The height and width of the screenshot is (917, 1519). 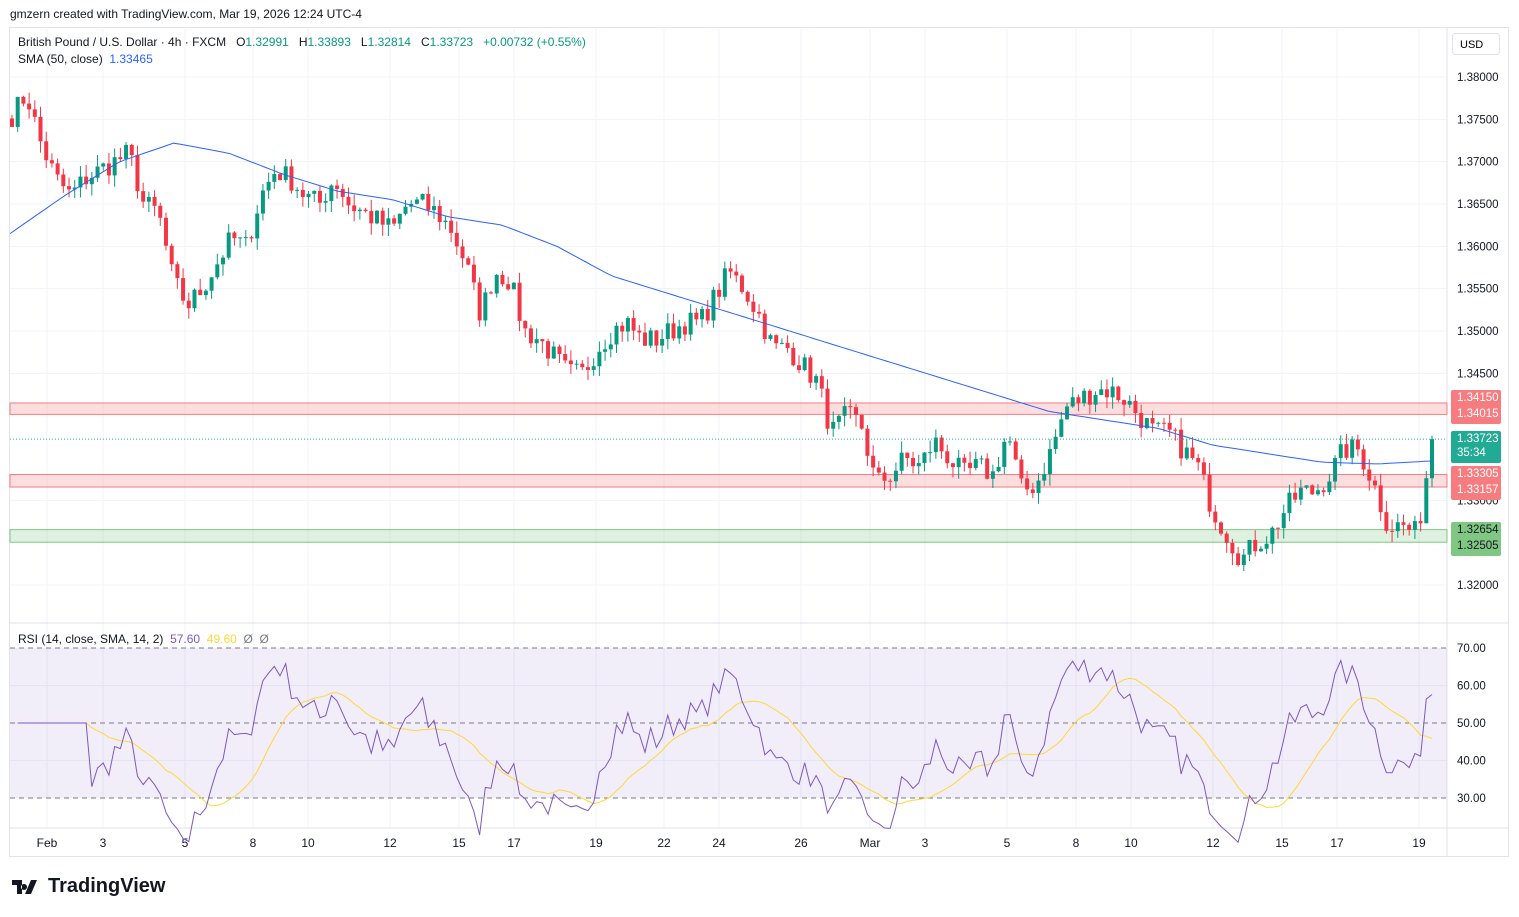 I want to click on price-tick-label: 1.36000, so click(x=1478, y=247).